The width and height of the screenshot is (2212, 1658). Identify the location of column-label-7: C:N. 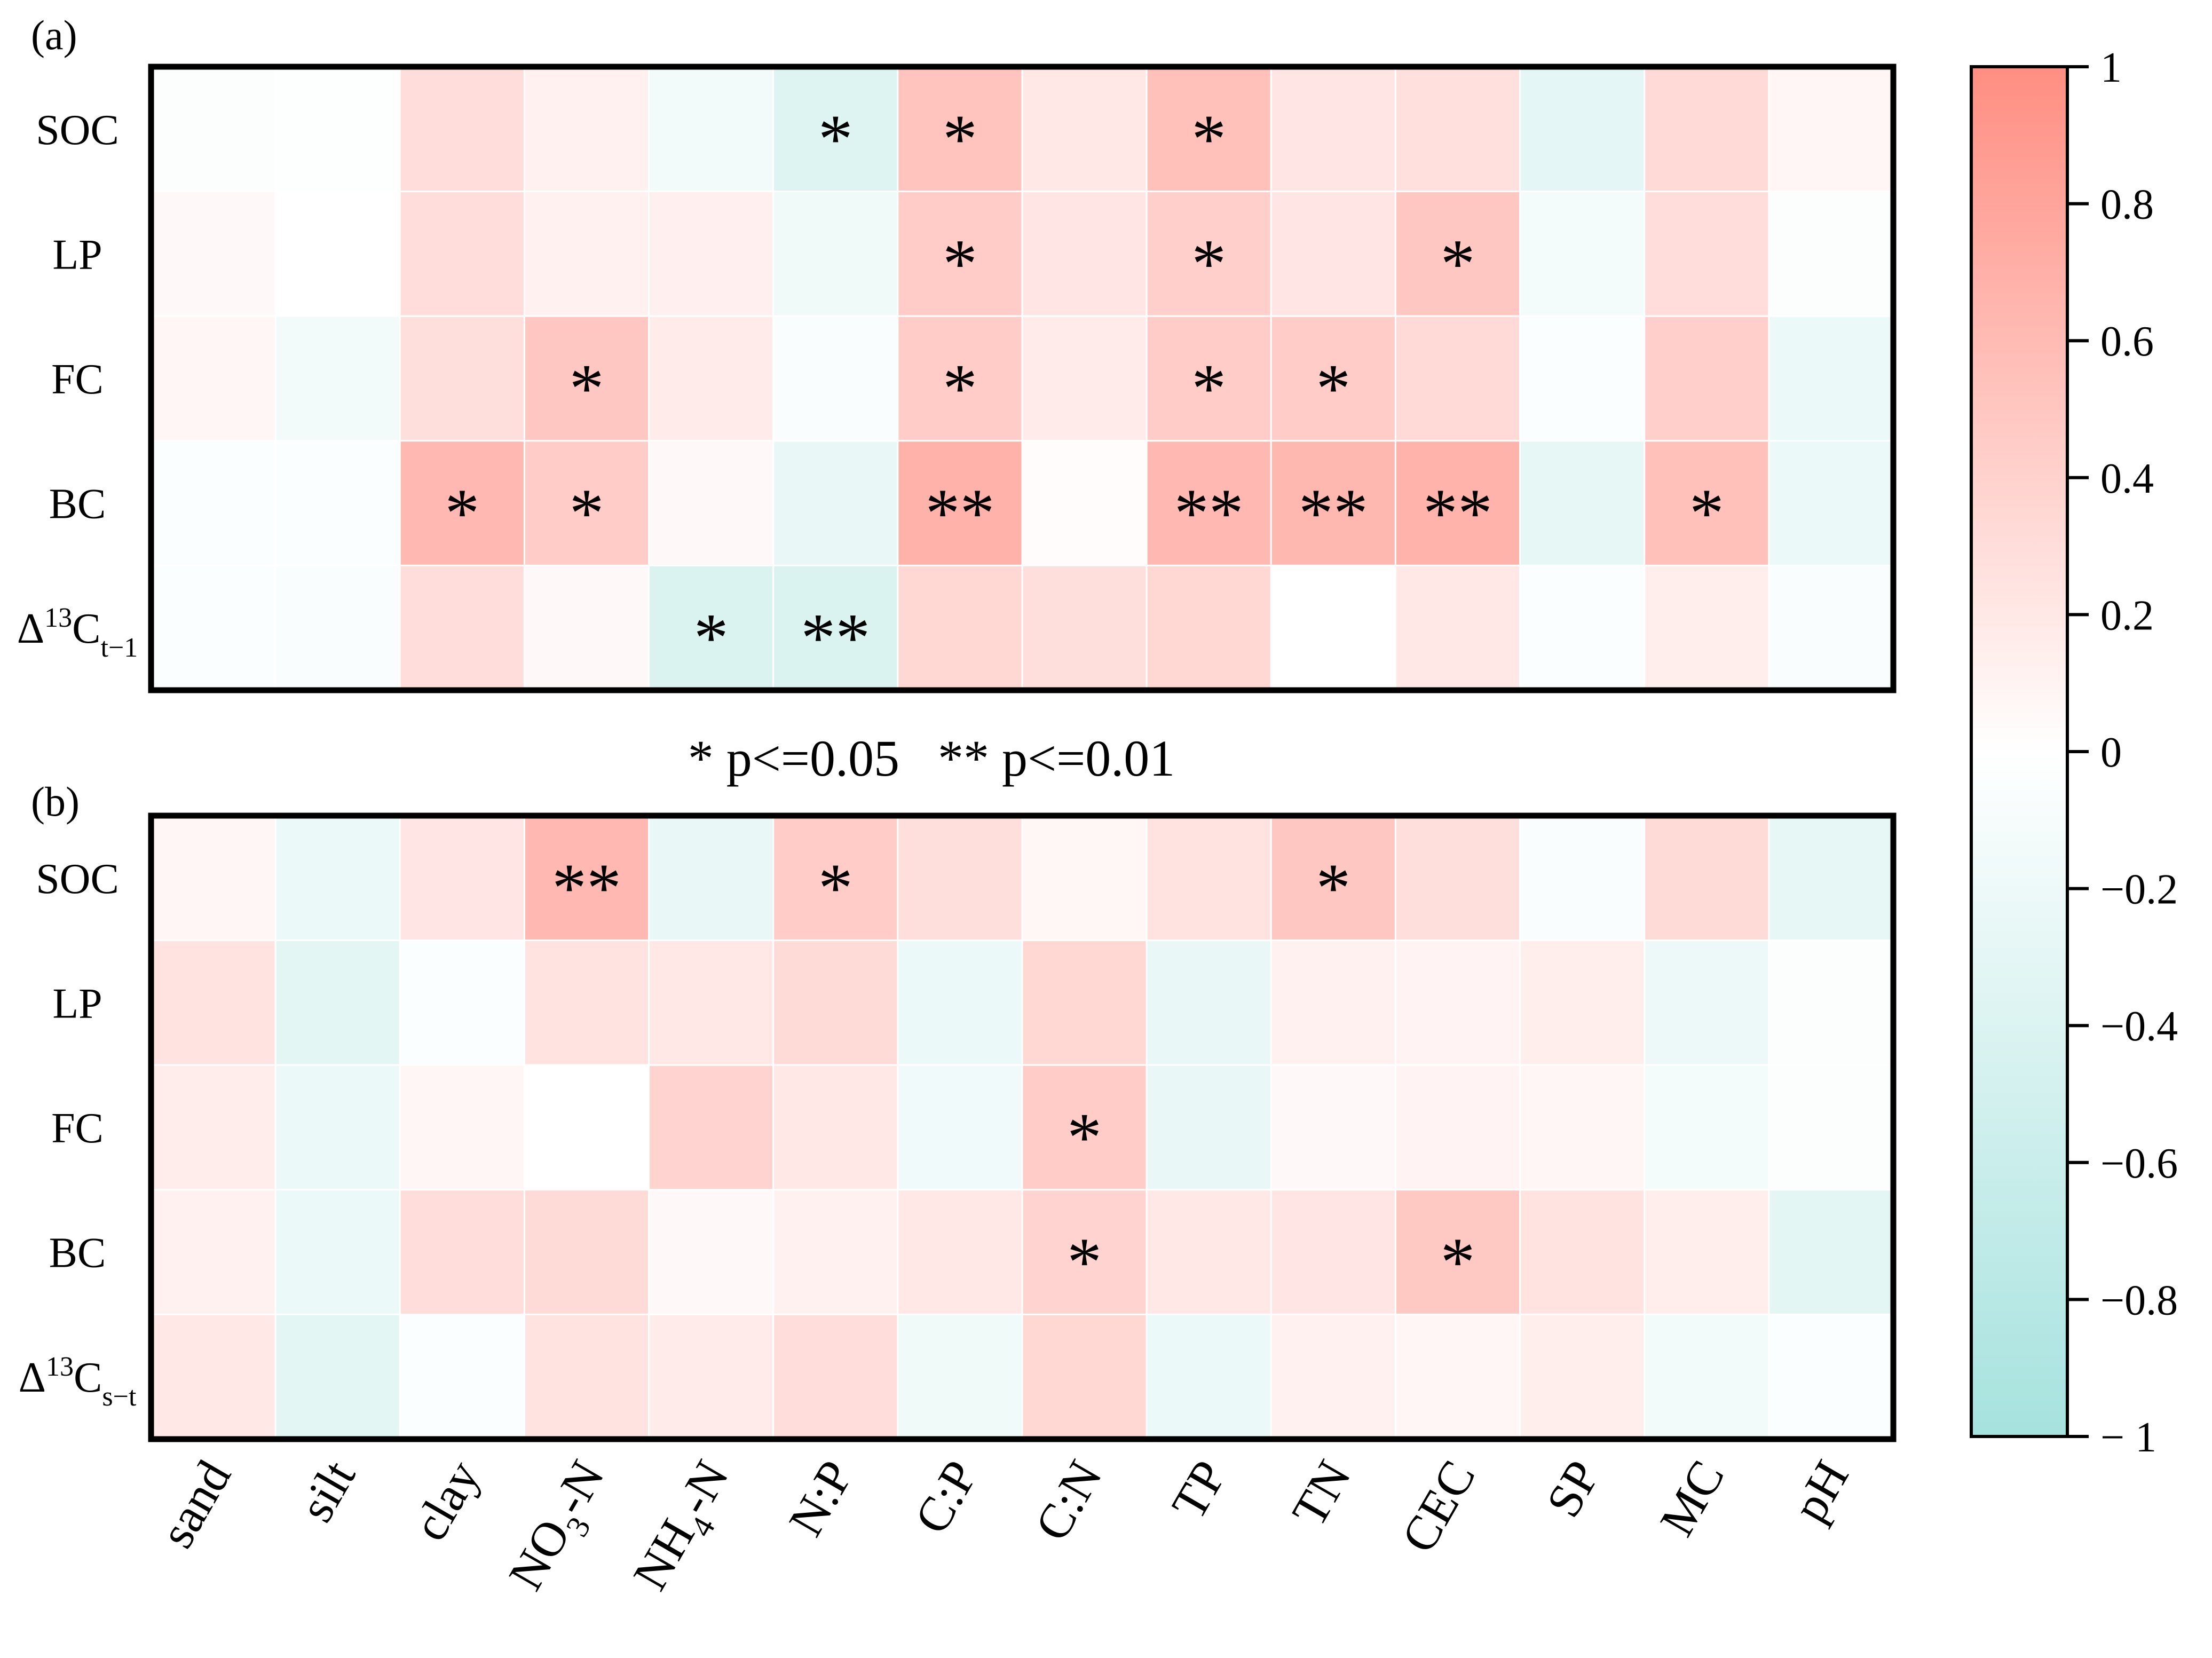
(1068, 1501).